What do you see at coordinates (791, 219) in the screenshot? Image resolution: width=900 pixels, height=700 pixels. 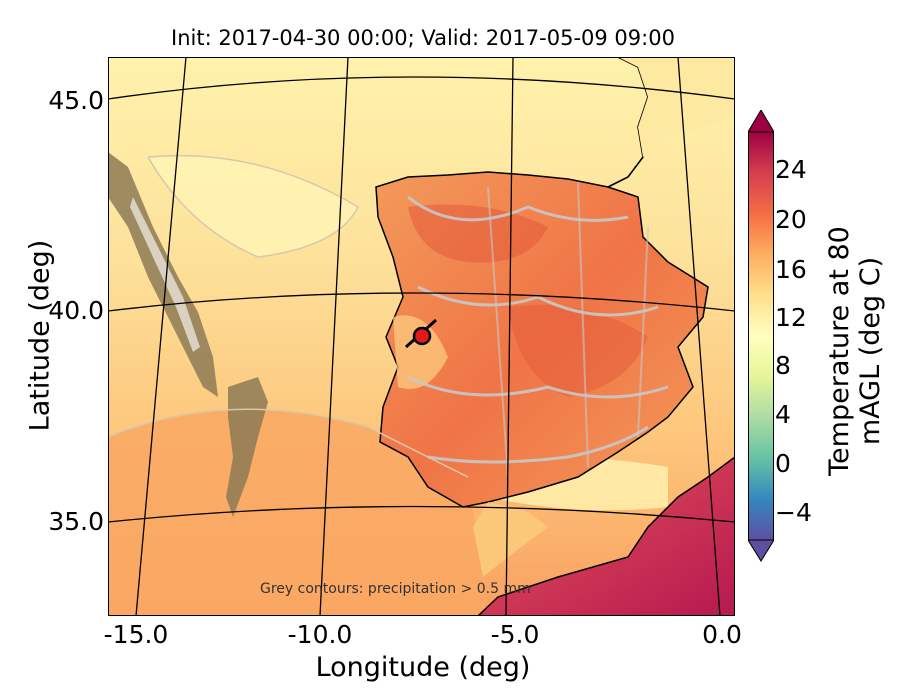 I see `cb-tick-20: 20` at bounding box center [791, 219].